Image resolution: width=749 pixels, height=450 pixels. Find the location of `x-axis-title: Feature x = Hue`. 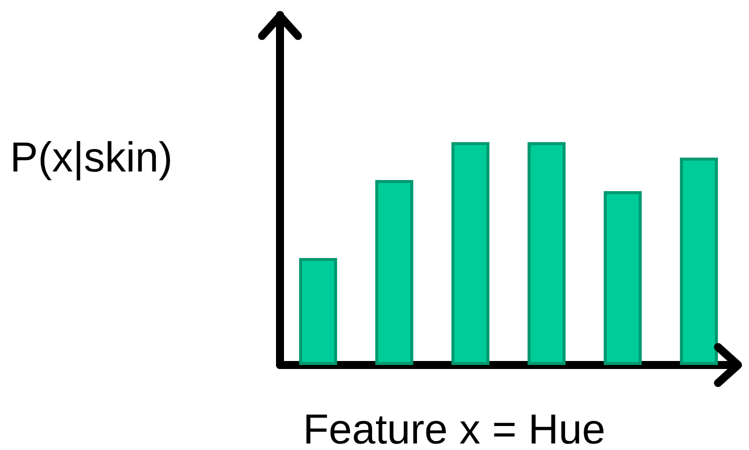

x-axis-title: Feature x = Hue is located at coordinates (454, 428).